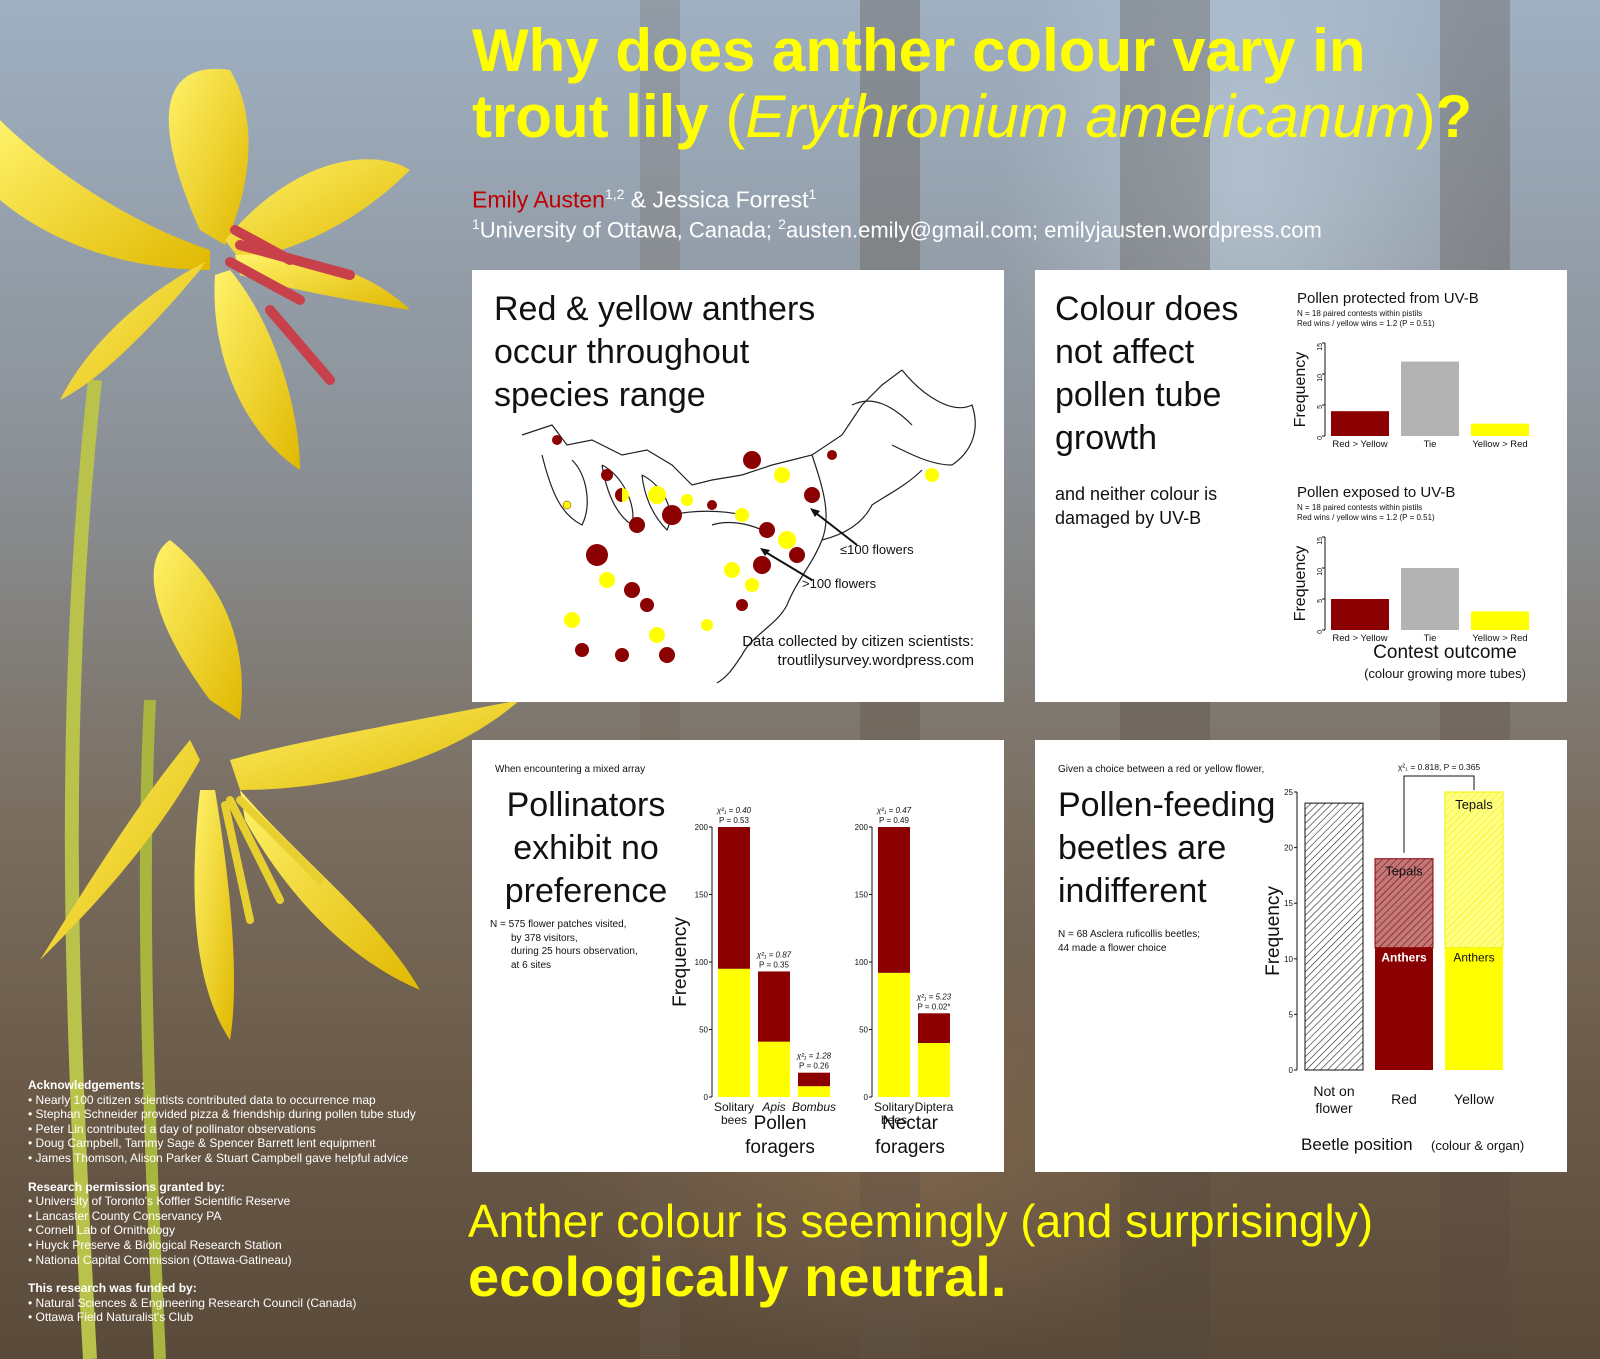 Image resolution: width=1600 pixels, height=1359 pixels. What do you see at coordinates (1404, 1099) in the screenshot?
I see `x-tick-label: Red` at bounding box center [1404, 1099].